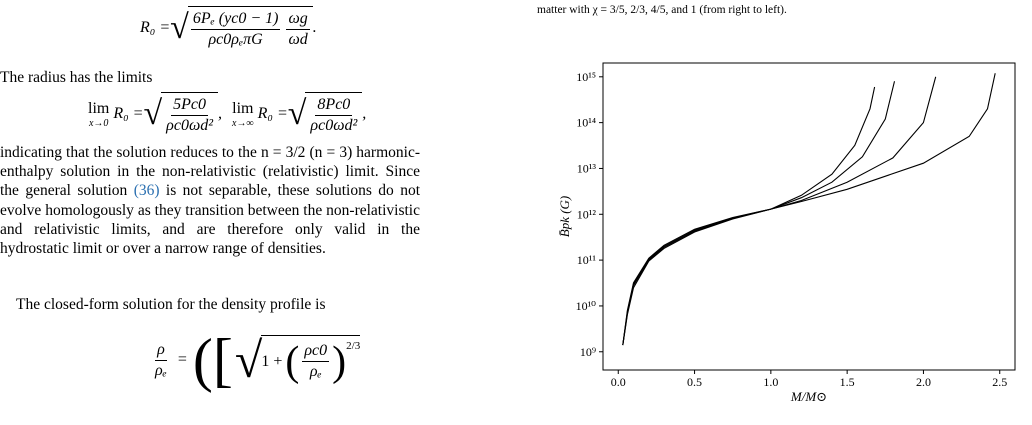  What do you see at coordinates (770, 382) in the screenshot?
I see `x-tick-label: 1.0` at bounding box center [770, 382].